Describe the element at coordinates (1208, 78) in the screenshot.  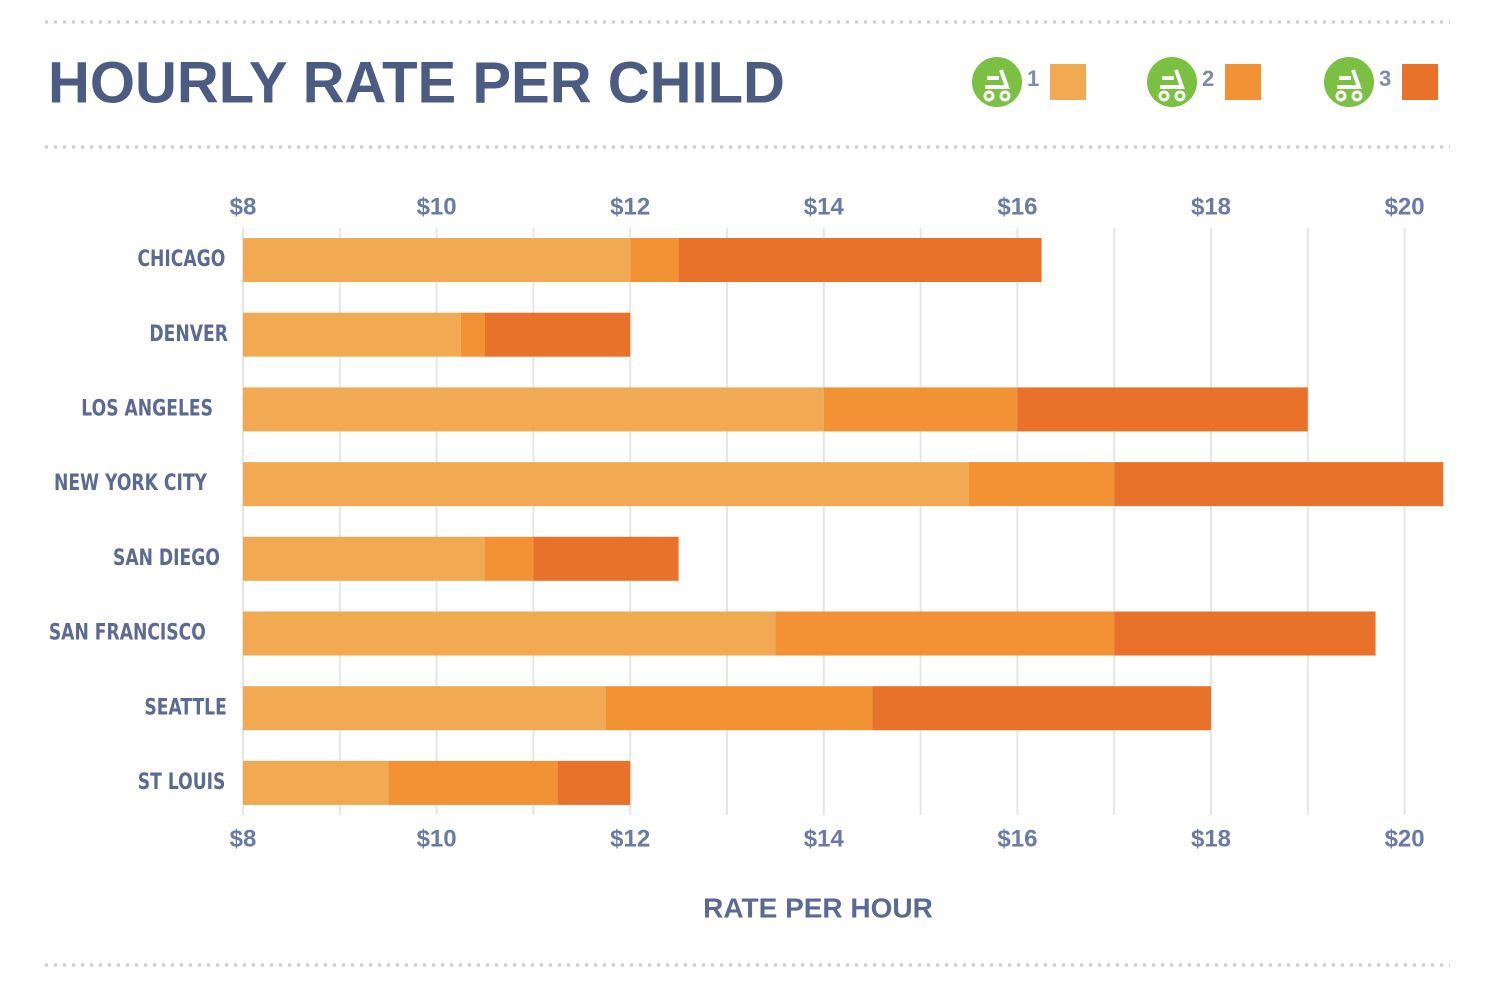
I see `legend-label: 2` at that location.